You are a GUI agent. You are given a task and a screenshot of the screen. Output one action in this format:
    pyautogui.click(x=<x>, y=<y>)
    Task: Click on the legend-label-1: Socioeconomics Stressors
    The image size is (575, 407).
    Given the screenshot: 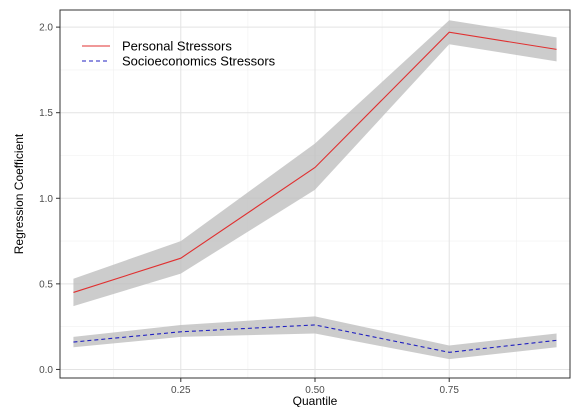 What is the action you would take?
    pyautogui.click(x=199, y=61)
    